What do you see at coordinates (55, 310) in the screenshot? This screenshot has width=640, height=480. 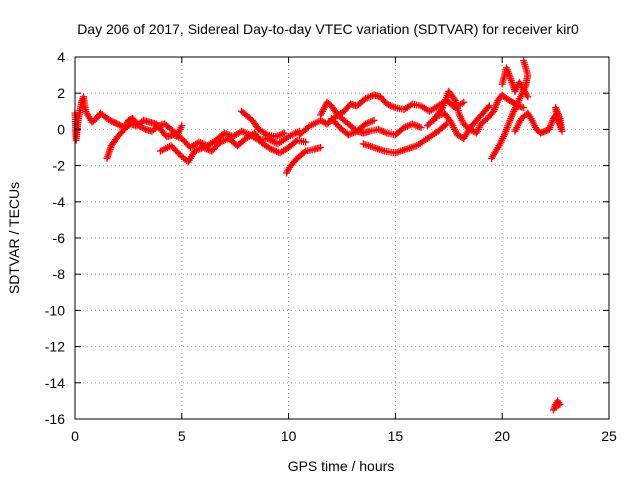 I see `y-tick-label: -10` at bounding box center [55, 310].